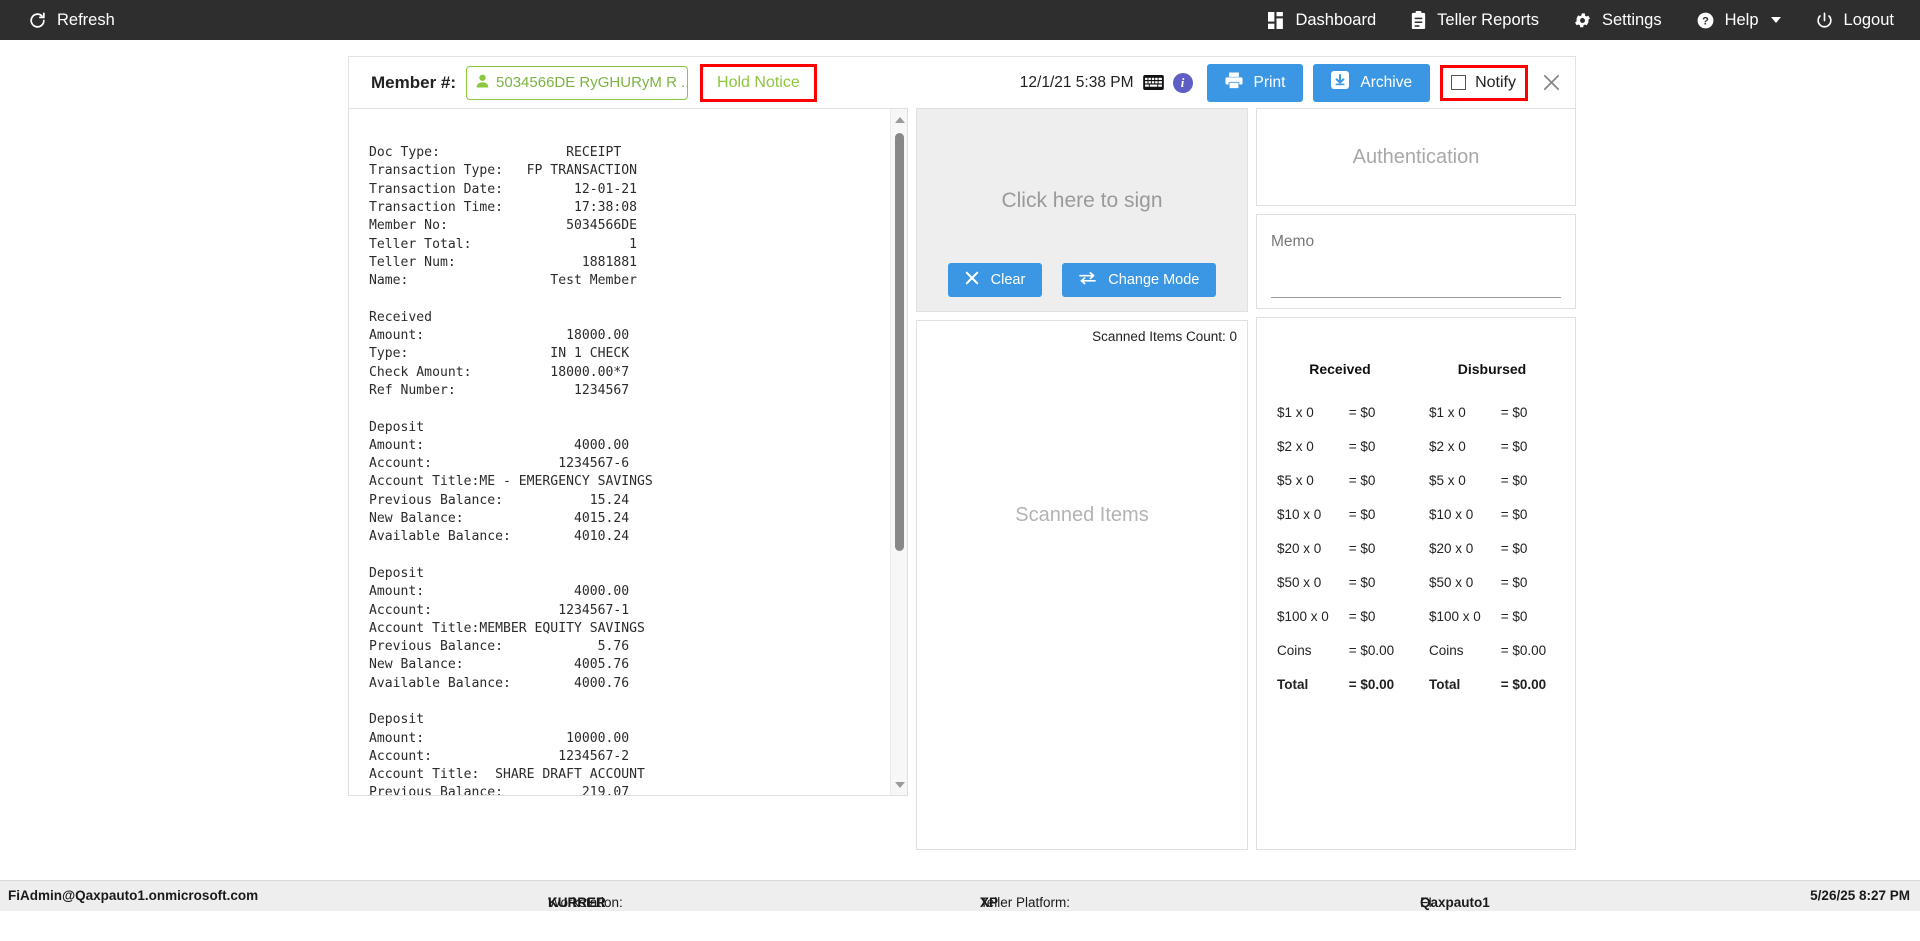 This screenshot has height=941, width=1920. Describe the element at coordinates (1459, 82) in the screenshot. I see `notify-checkbox` at that location.